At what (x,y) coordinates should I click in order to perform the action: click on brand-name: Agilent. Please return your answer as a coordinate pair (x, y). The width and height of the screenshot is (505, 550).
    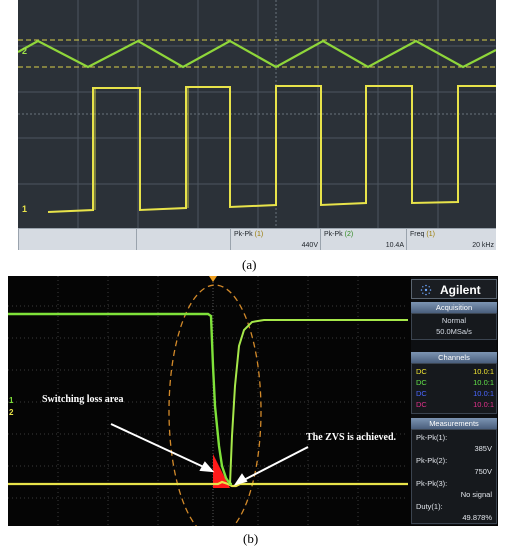
    Looking at the image, I should click on (460, 290).